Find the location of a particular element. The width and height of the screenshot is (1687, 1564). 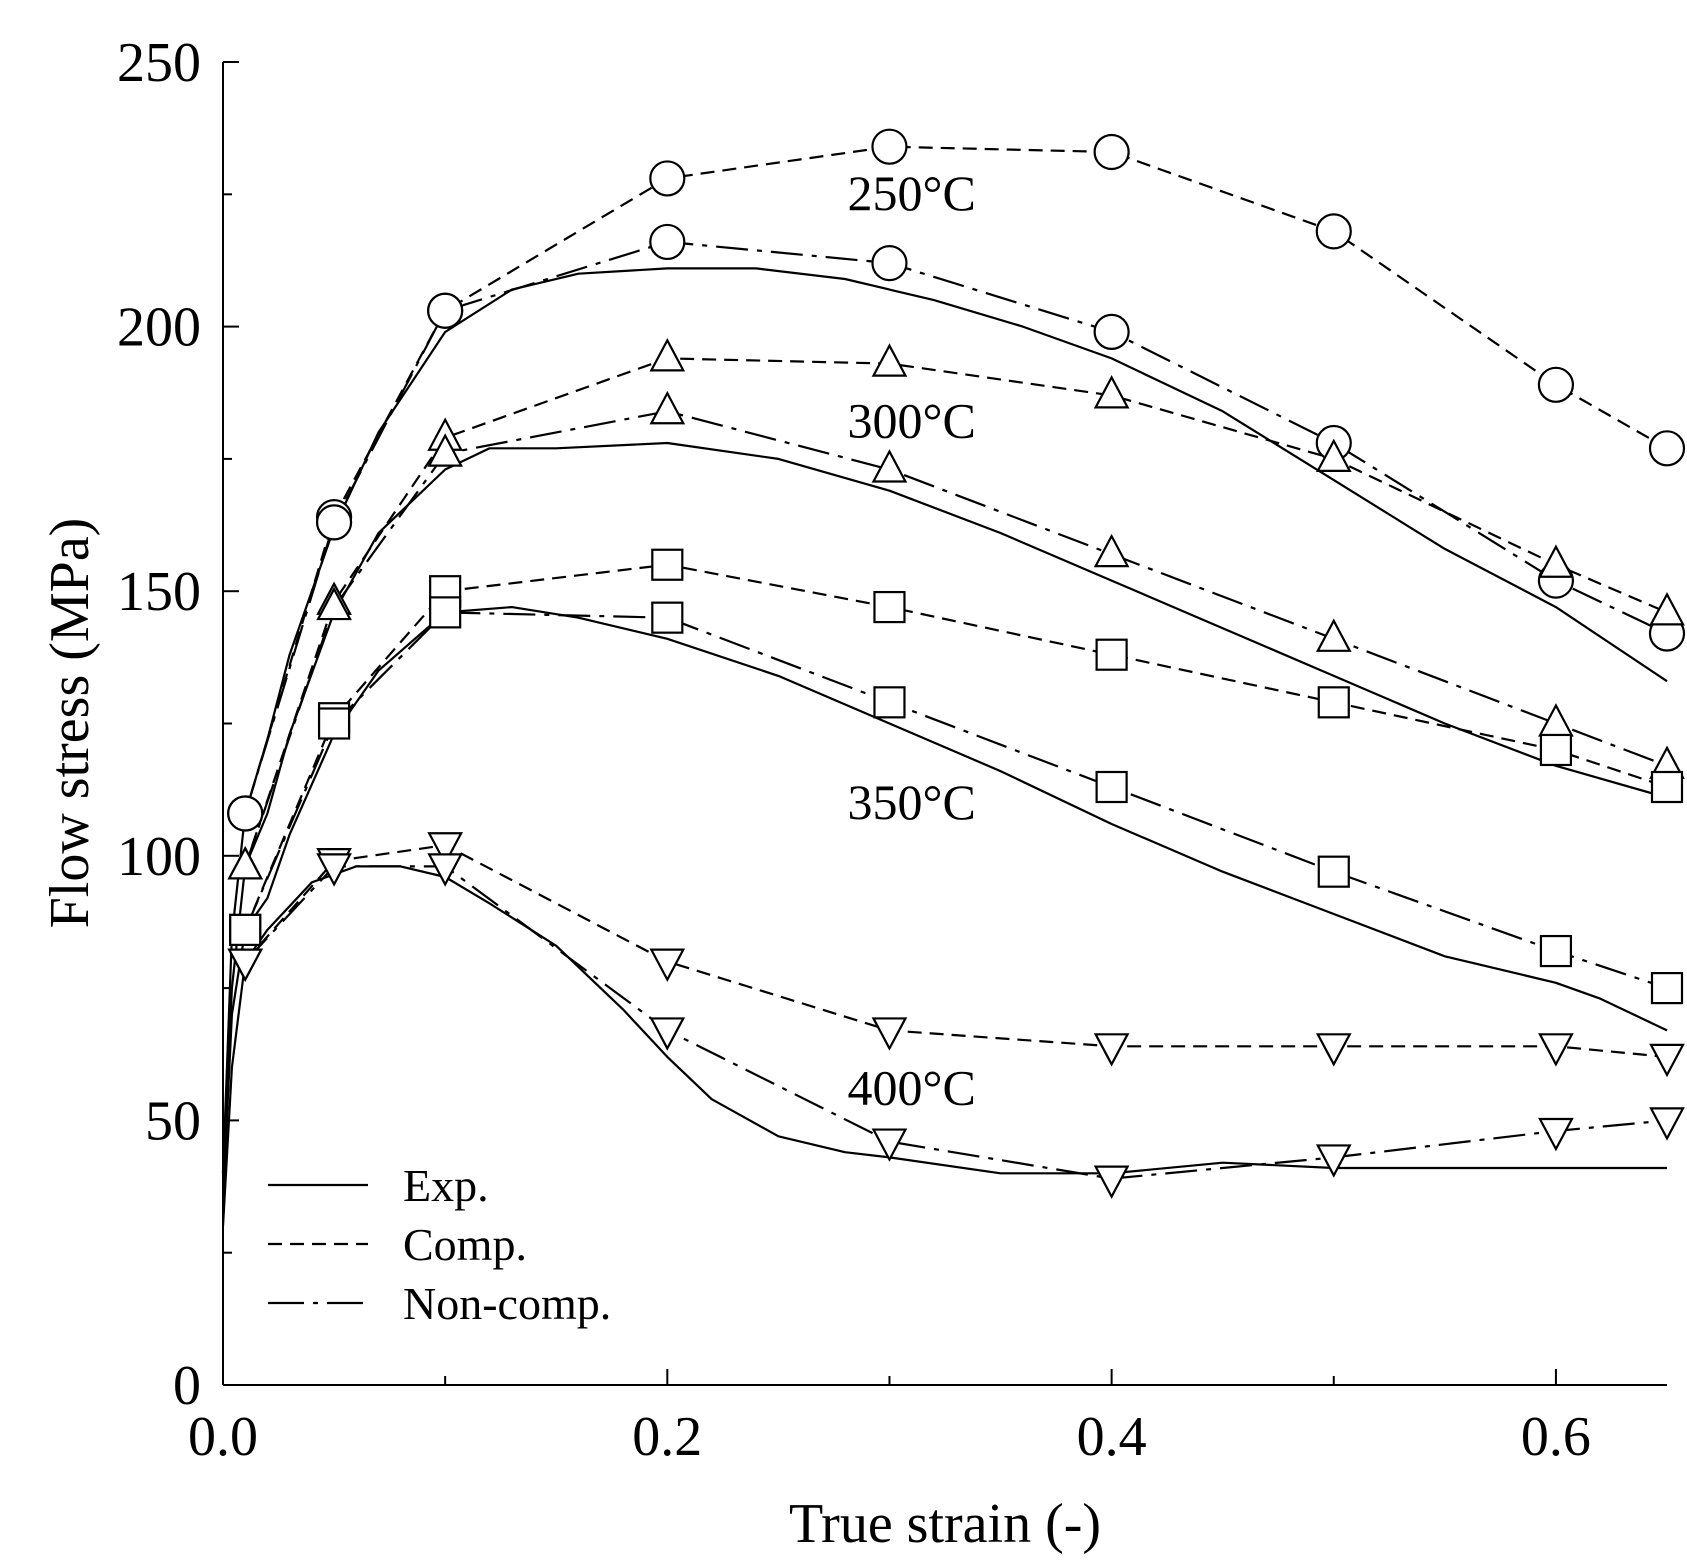

temperature-annotations: 250°C 300°C 350°C 400°C is located at coordinates (911, 640).